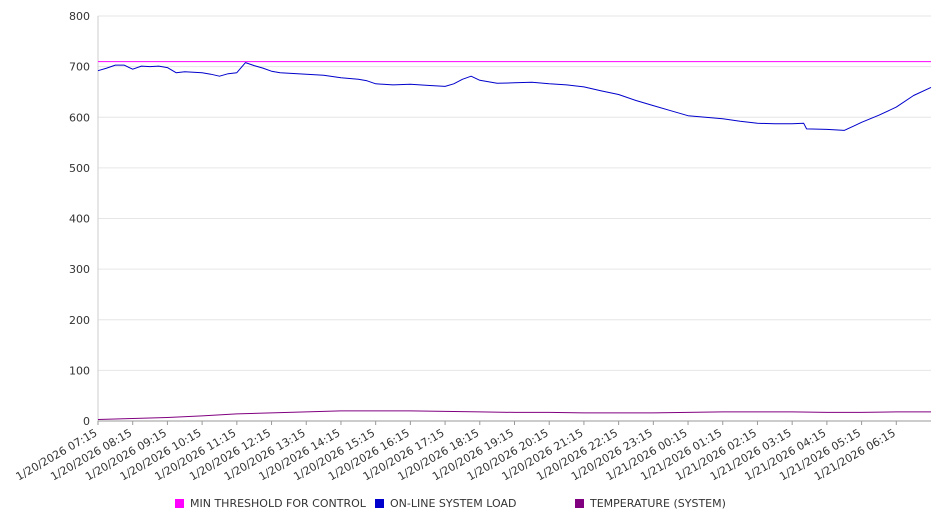 Image resolution: width=946 pixels, height=526 pixels. I want to click on legend-swatch-min-threshold, so click(179, 503).